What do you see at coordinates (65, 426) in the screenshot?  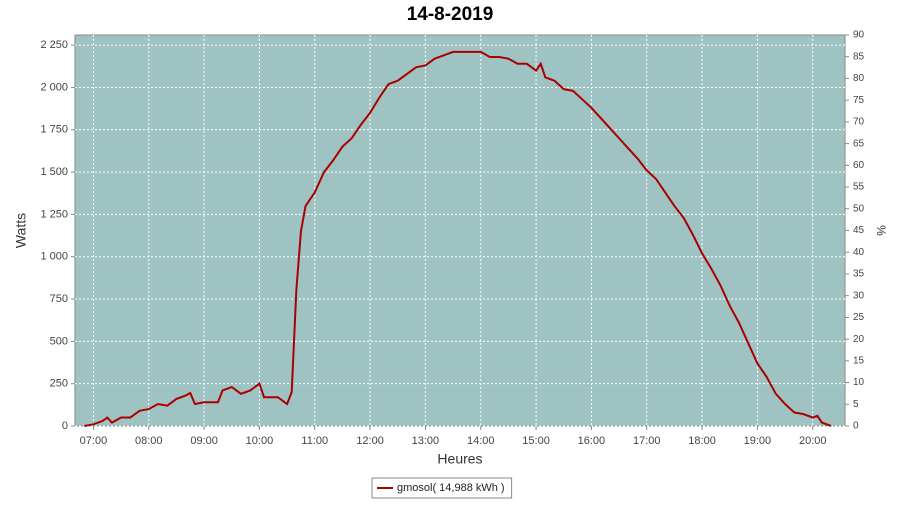 I see `y-tick-label: 0` at bounding box center [65, 426].